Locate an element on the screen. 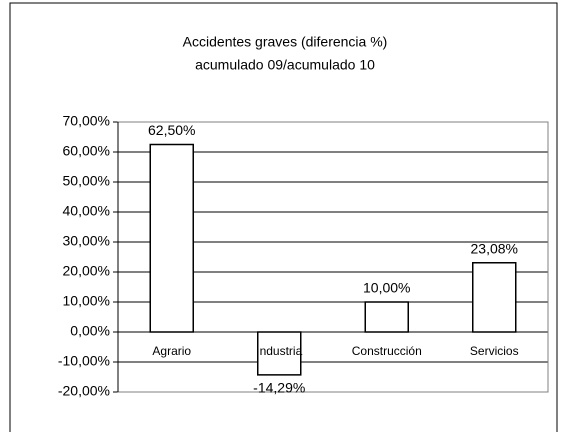  y-tick-label: 20,00% is located at coordinates (86, 271).